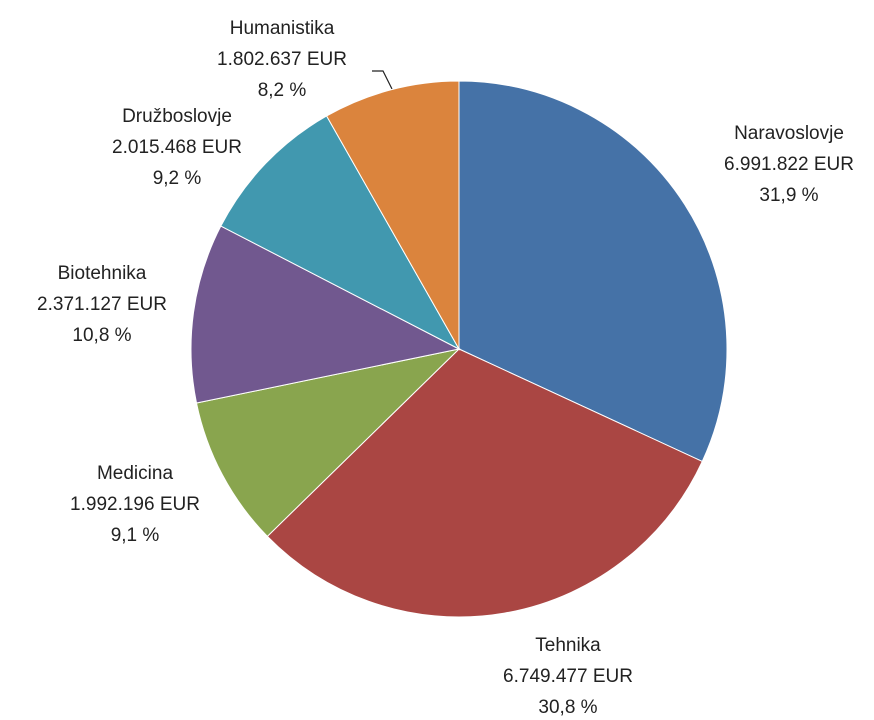 The height and width of the screenshot is (720, 874). I want to click on slice-category-label: Tehnika, so click(568, 645).